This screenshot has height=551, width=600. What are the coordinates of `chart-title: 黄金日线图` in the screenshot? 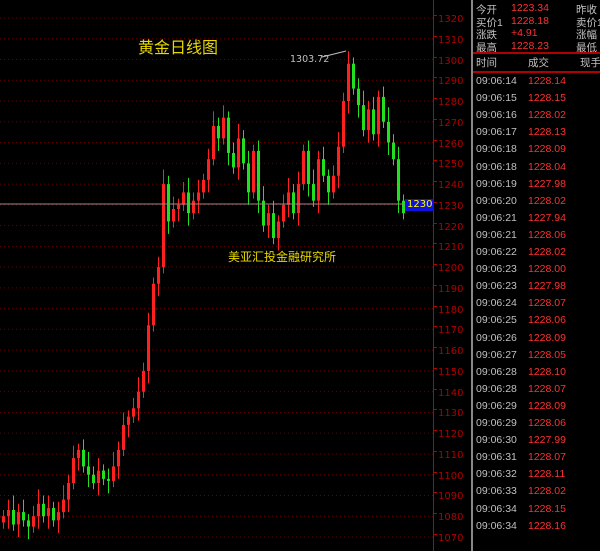 It's located at (178, 47).